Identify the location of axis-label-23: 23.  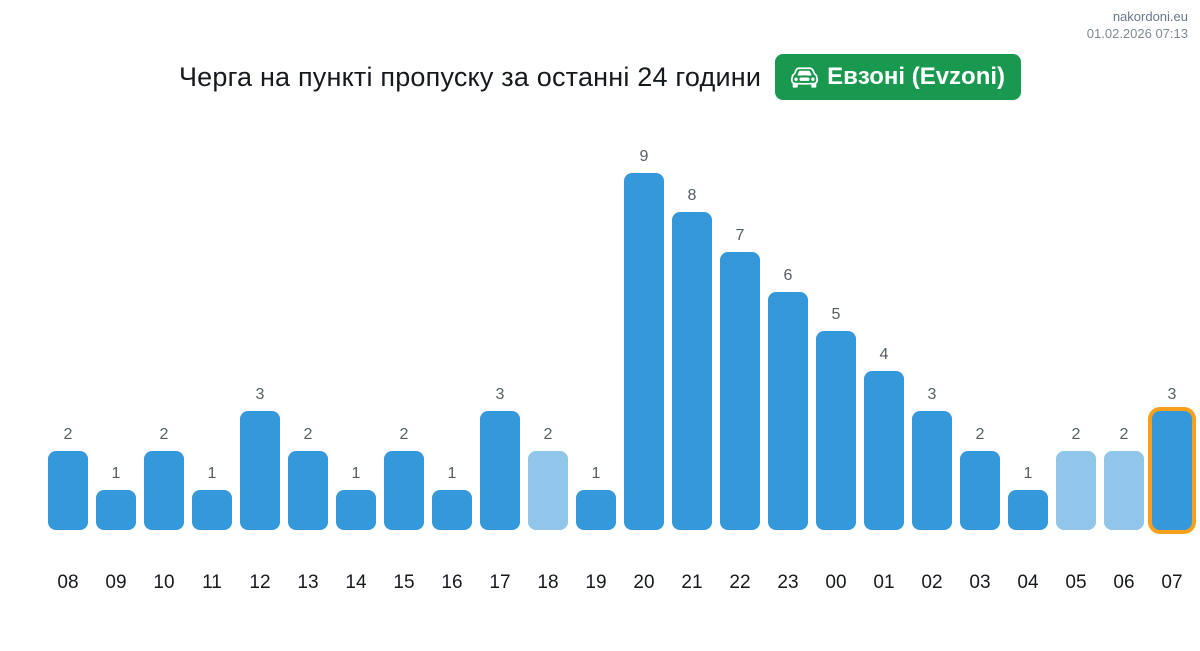
(788, 582).